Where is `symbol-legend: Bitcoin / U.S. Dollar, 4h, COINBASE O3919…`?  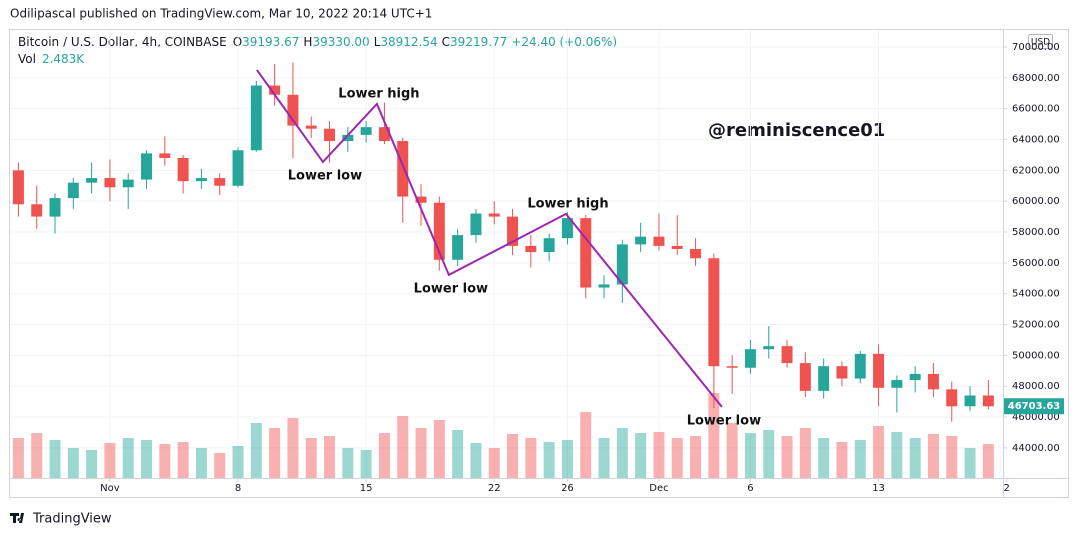
symbol-legend: Bitcoin / U.S. Dollar, 4h, COINBASE O3919… is located at coordinates (317, 42).